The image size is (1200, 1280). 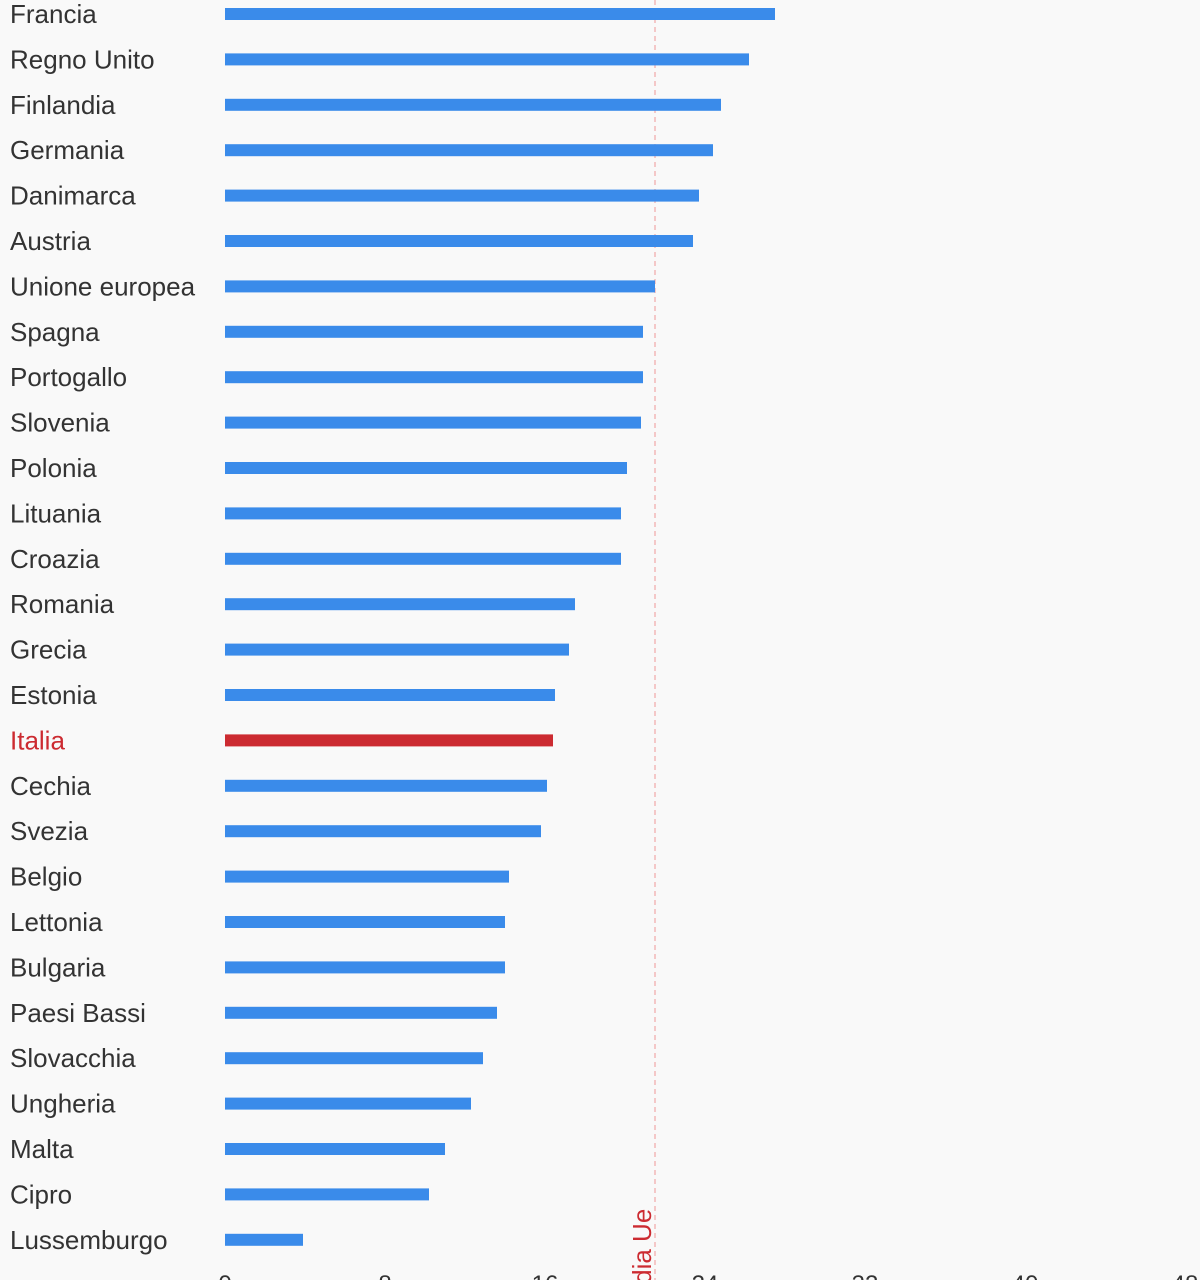 I want to click on category-label: Cechia, so click(x=50, y=786).